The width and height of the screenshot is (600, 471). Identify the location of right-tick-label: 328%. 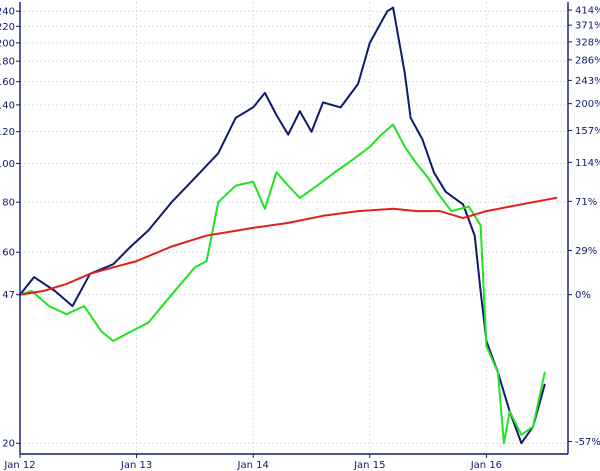
(587, 42).